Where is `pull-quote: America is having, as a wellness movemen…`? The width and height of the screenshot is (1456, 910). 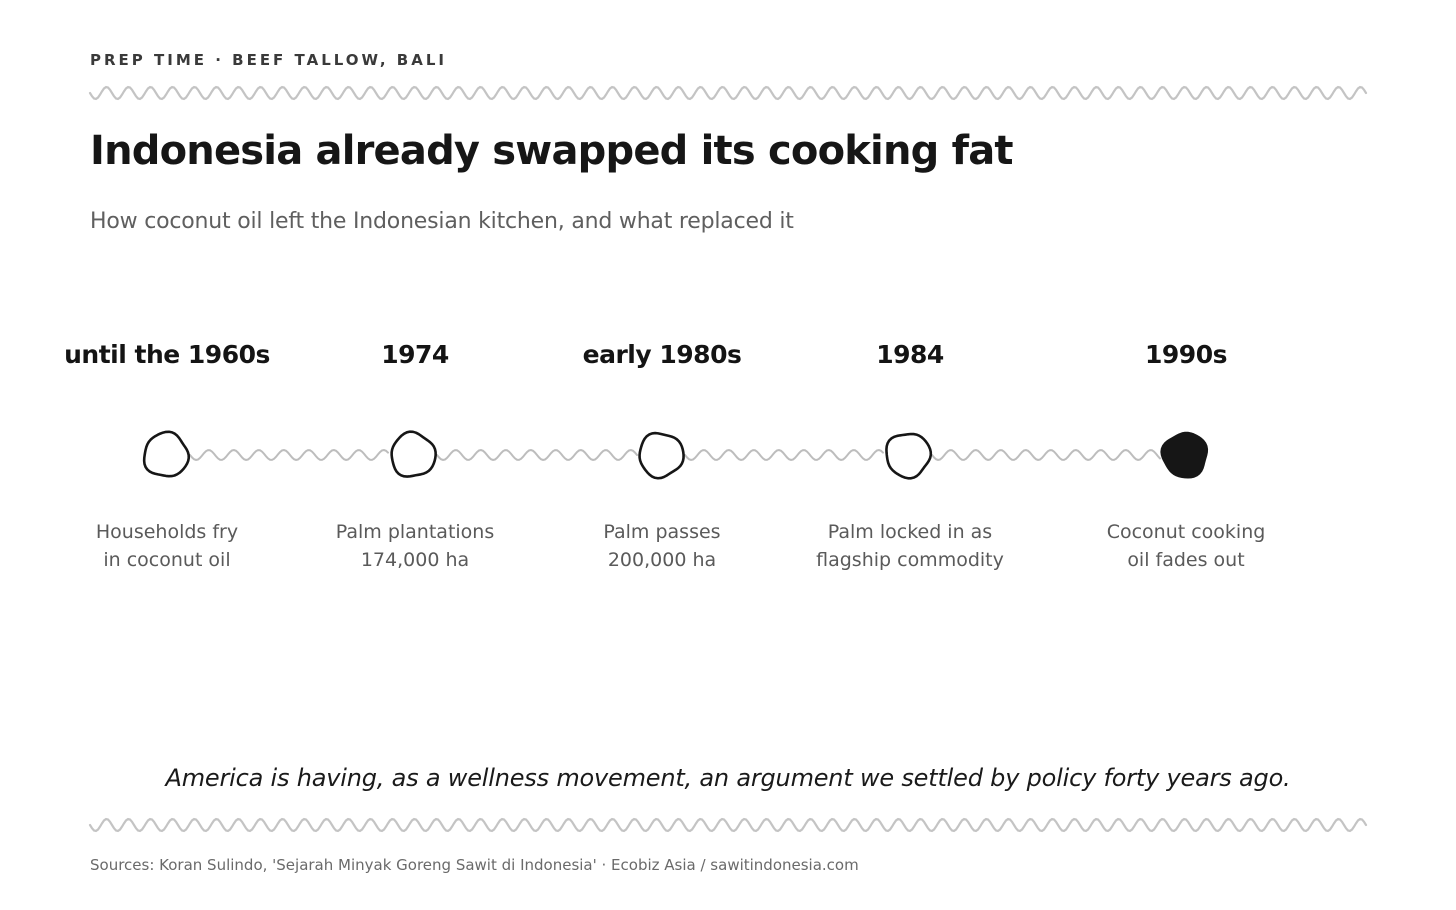
pull-quote: America is having, as a wellness movemen… is located at coordinates (728, 778).